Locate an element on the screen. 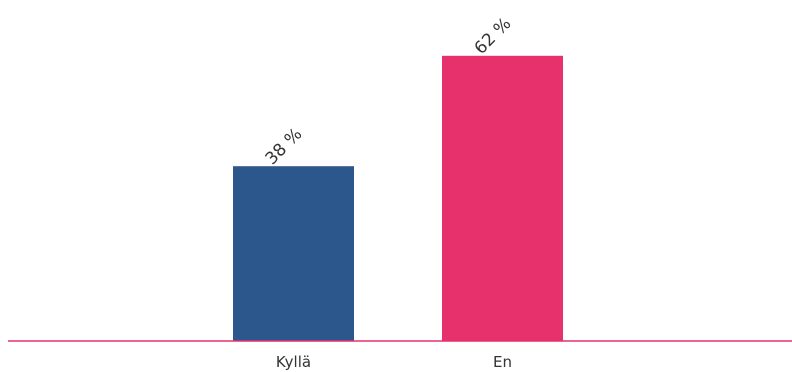 Image resolution: width=792 pixels, height=372 pixels. category-label-0: Kyllä is located at coordinates (293, 362).